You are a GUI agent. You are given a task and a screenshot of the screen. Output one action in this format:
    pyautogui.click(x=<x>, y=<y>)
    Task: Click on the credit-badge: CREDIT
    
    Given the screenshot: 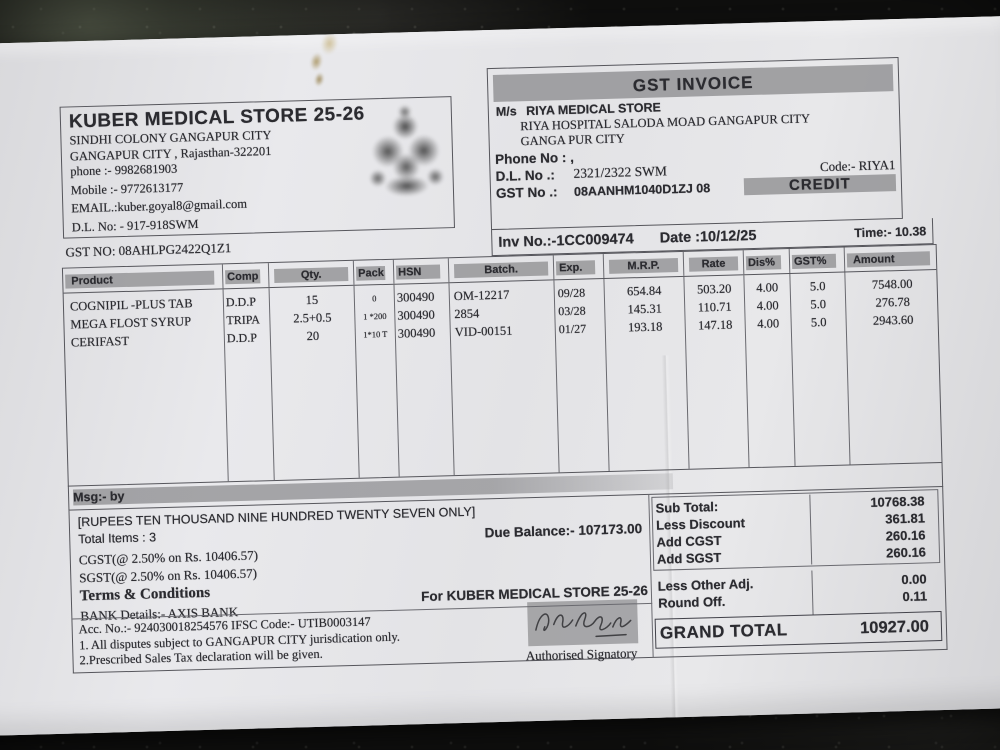 What is the action you would take?
    pyautogui.click(x=820, y=185)
    